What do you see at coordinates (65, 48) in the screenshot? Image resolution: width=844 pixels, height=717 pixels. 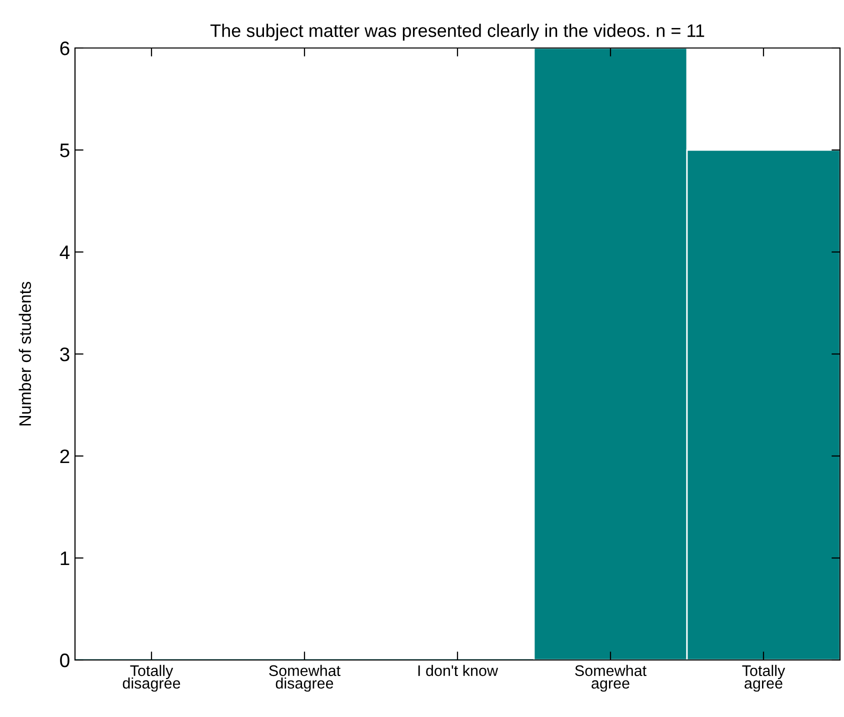 I see `y-tick-label: 6` at bounding box center [65, 48].